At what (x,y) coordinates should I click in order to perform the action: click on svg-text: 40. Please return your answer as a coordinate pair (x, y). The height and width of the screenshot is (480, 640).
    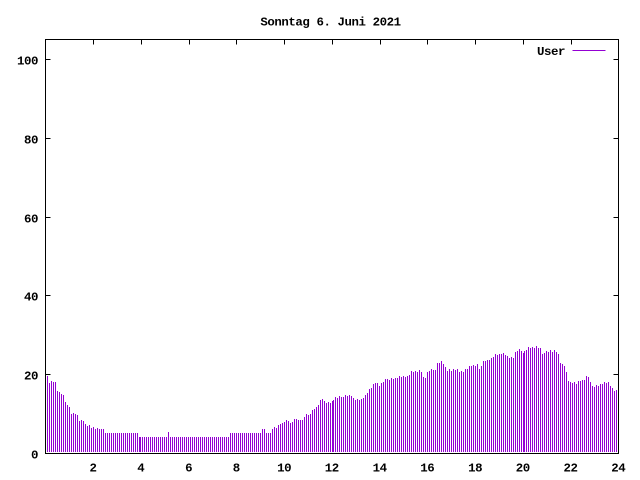
    Looking at the image, I should click on (31, 298).